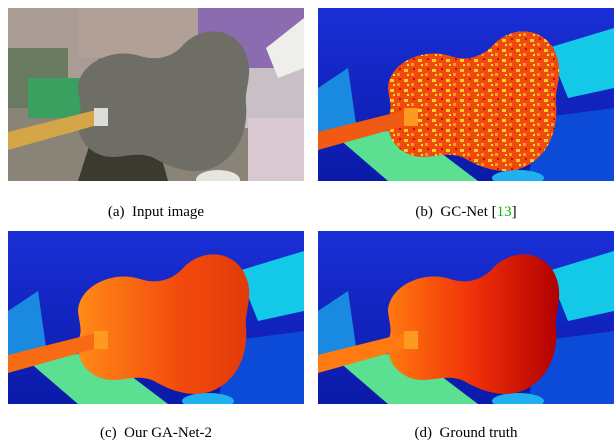 This screenshot has width=616, height=448. I want to click on caption-b: (b) GC-Net [13], so click(466, 212).